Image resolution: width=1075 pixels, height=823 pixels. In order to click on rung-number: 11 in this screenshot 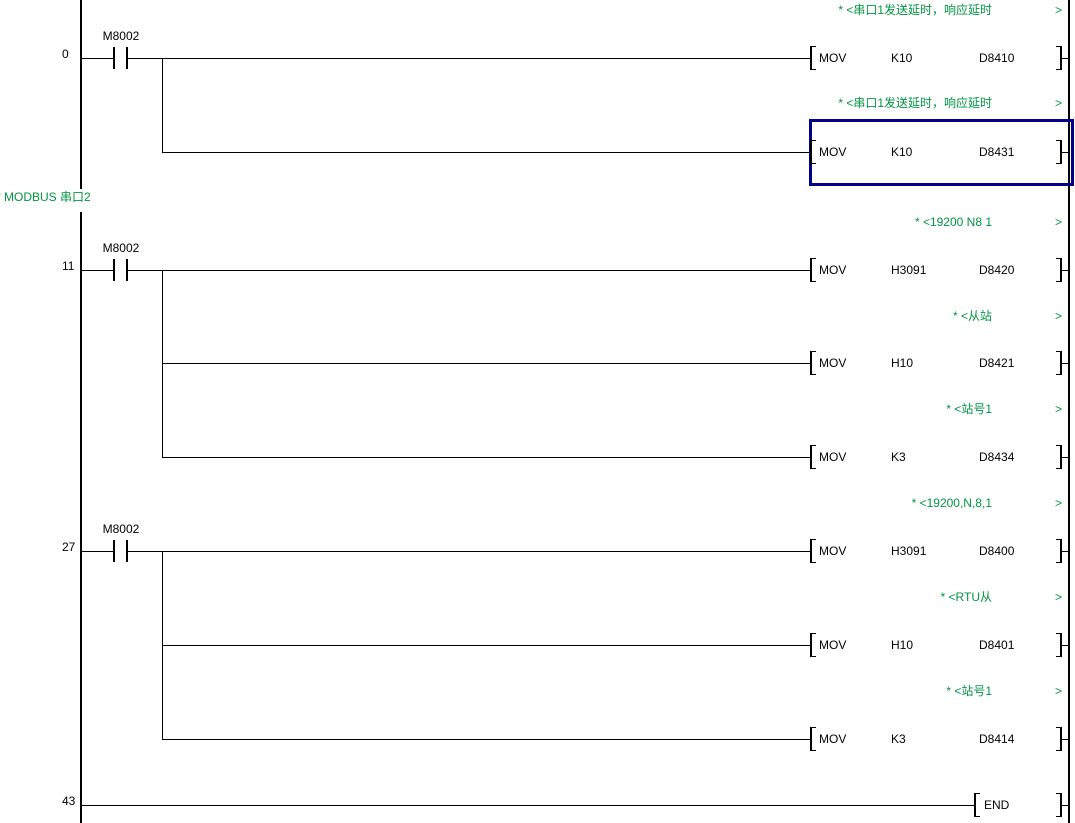, I will do `click(68, 266)`.